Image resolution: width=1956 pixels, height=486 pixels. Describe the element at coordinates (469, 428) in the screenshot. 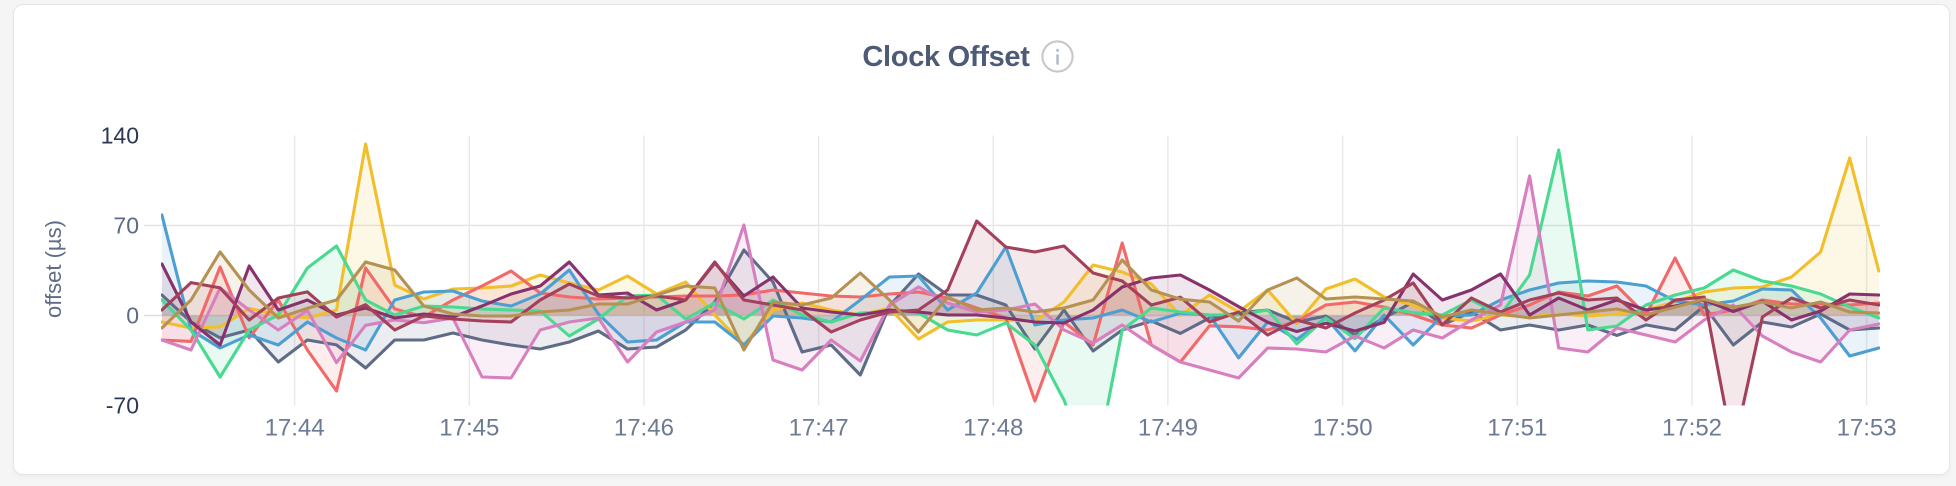

I see `svg-text: 17:45` at that location.